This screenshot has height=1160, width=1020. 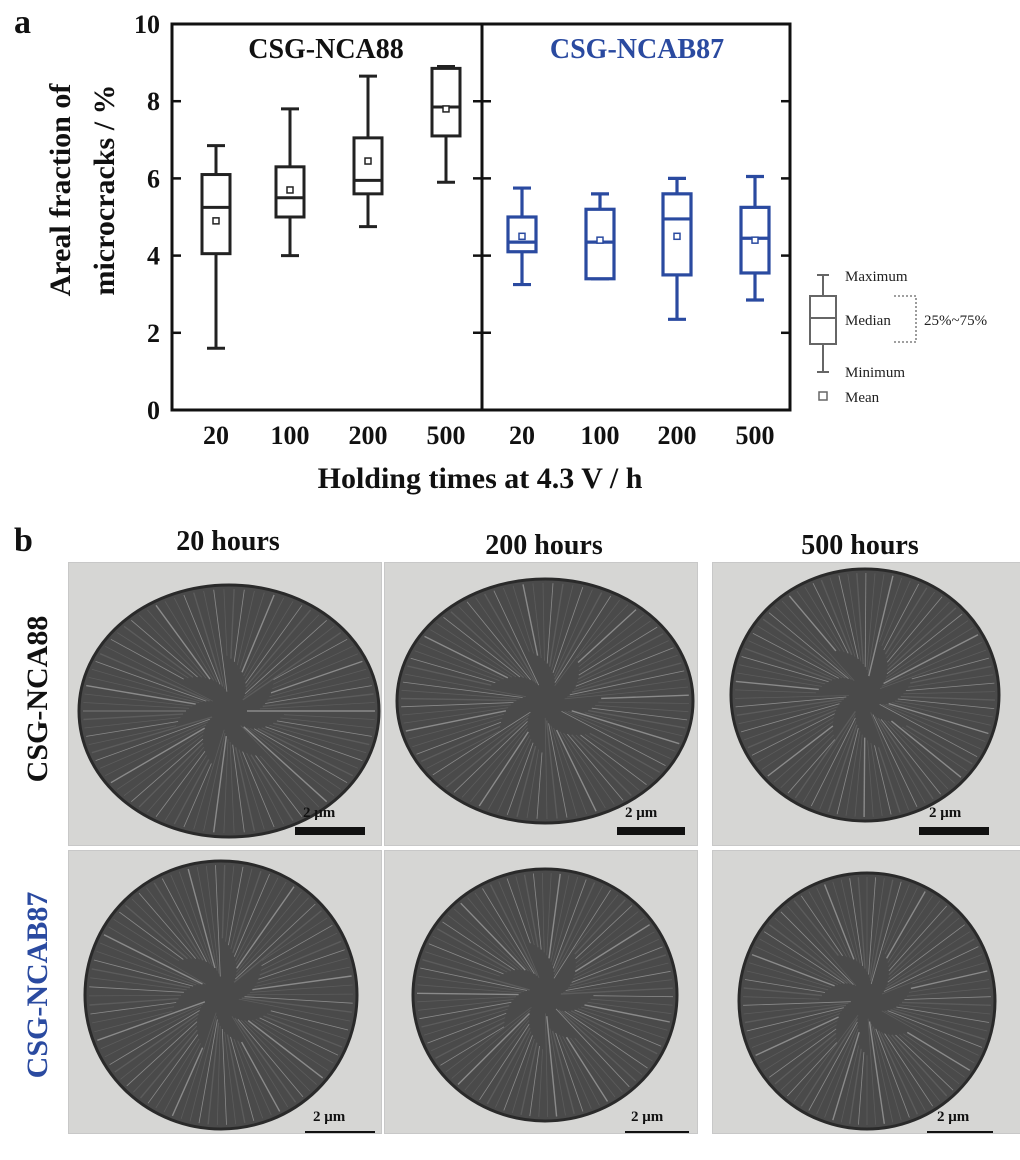 What do you see at coordinates (876, 277) in the screenshot?
I see `legend-maximum-label: Maximum` at bounding box center [876, 277].